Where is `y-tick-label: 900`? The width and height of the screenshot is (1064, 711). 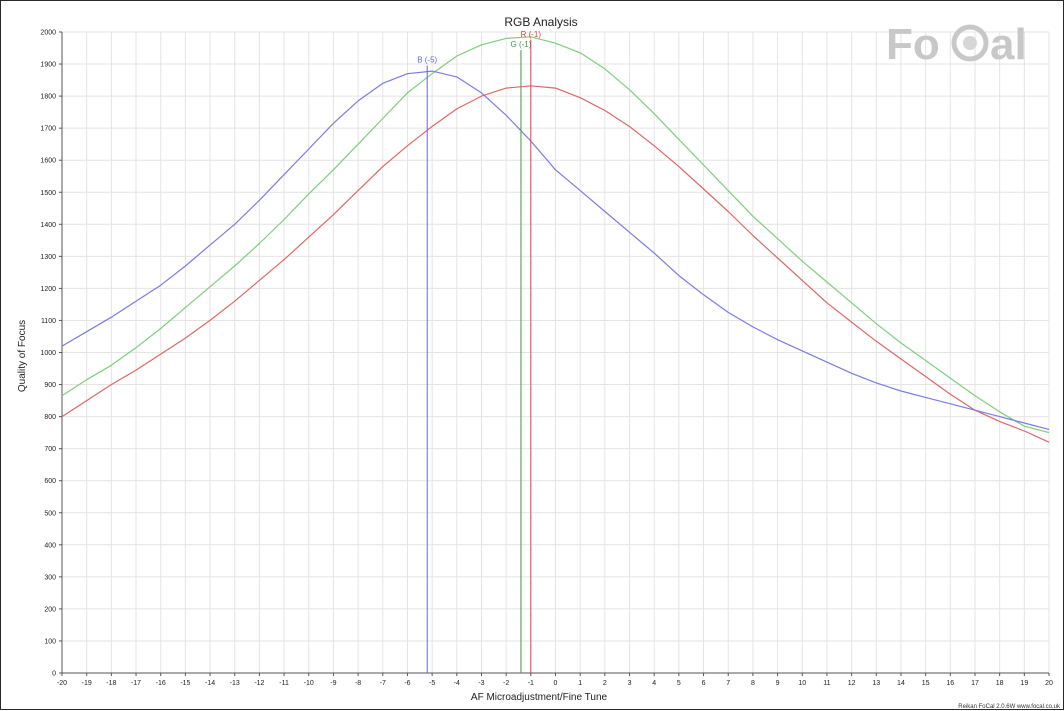
y-tick-label: 900 is located at coordinates (50, 385).